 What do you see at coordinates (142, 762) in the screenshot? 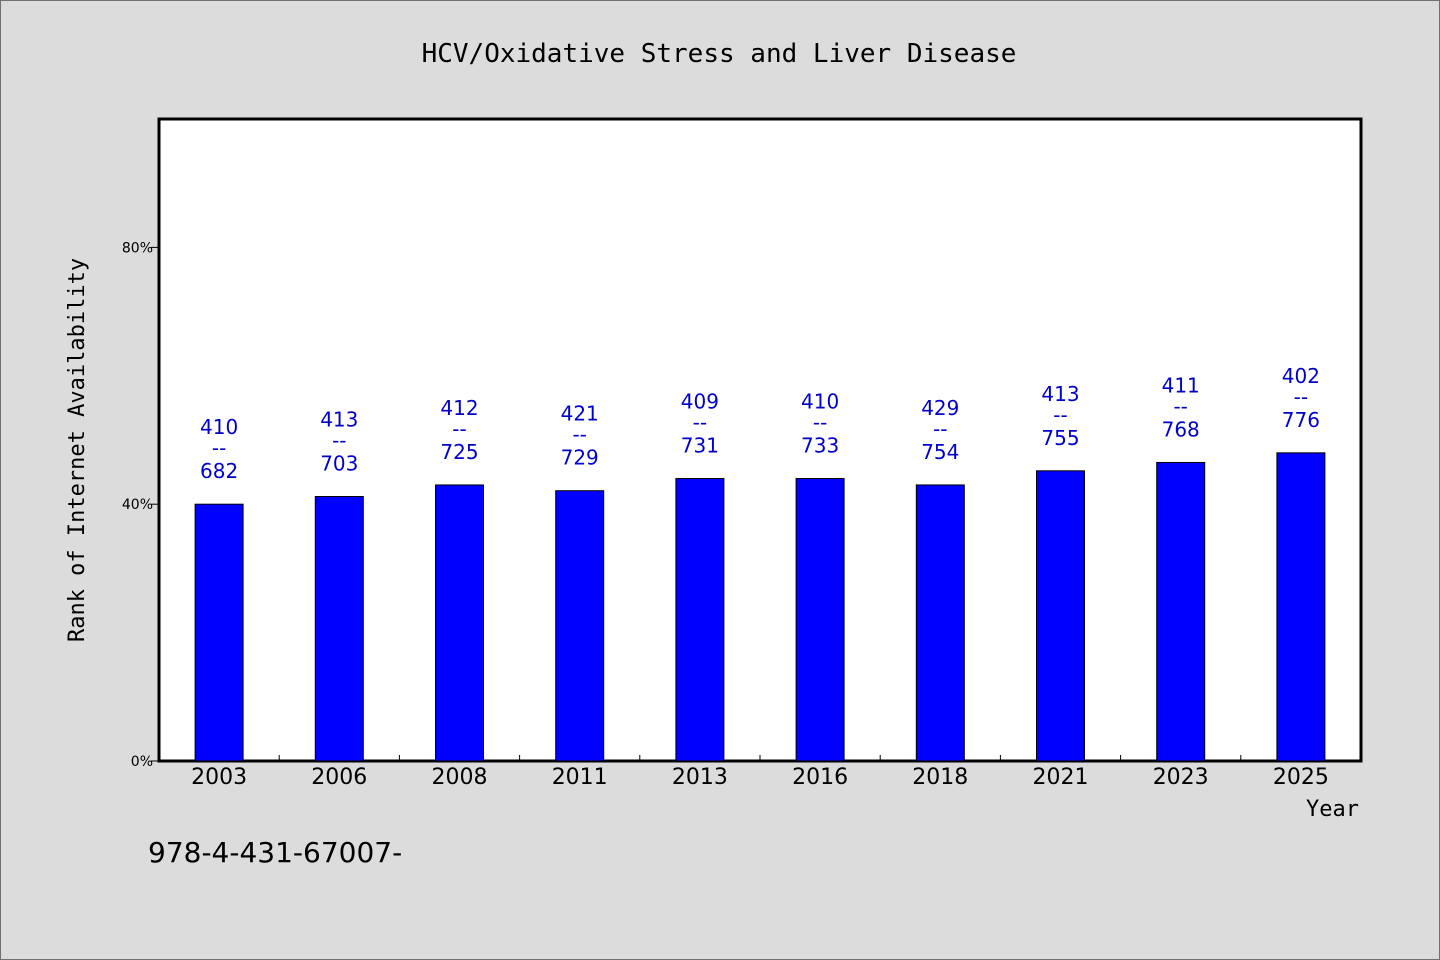
I see `y-tick-label: 0%` at bounding box center [142, 762].